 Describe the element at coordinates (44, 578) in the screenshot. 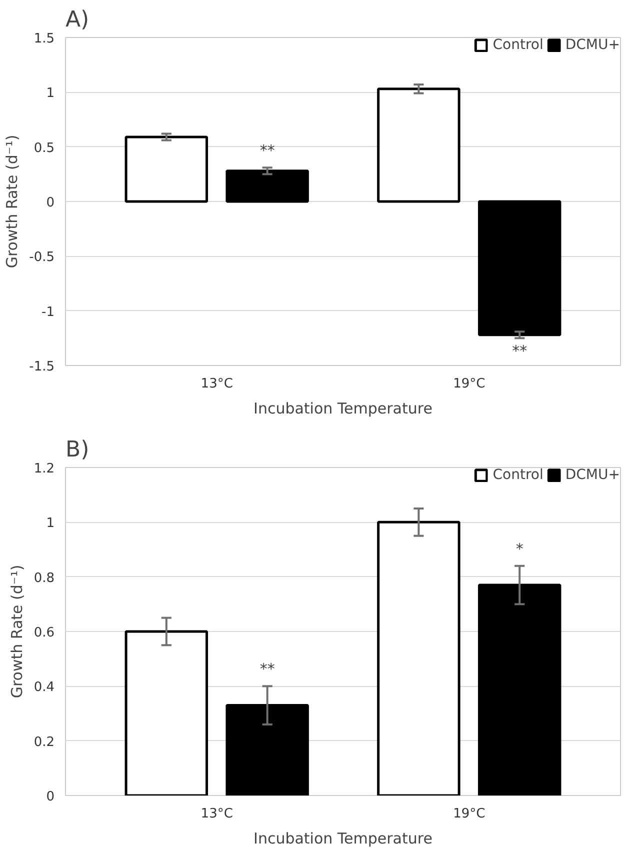

I see `y-tick-label: 0.8` at that location.